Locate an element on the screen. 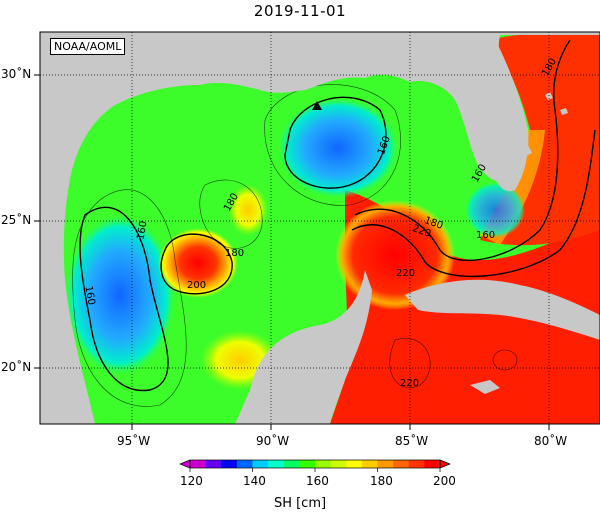  colorbar-tick-label: 200 is located at coordinates (444, 481).